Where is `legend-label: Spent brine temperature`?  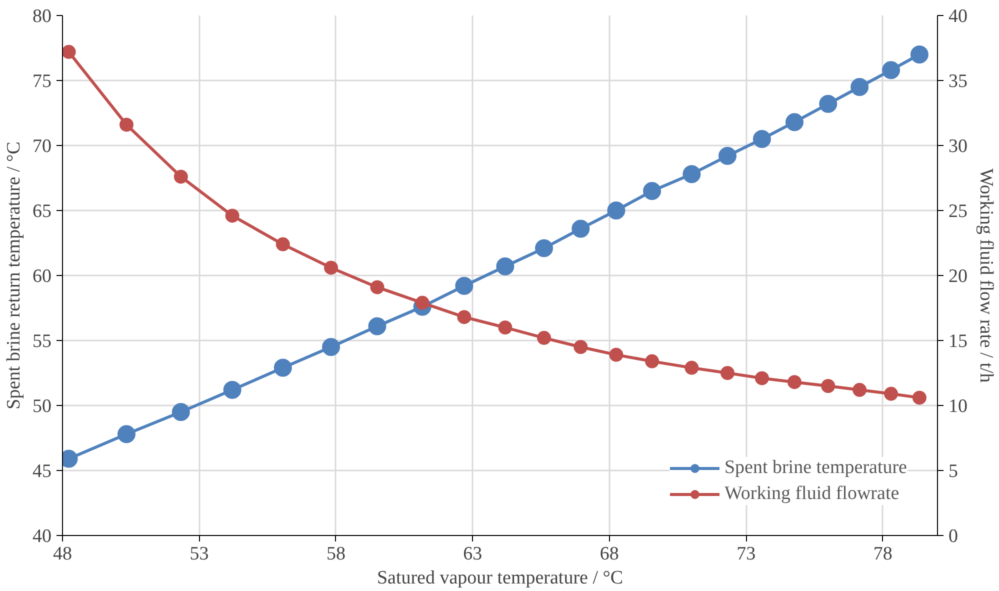
legend-label: Spent brine temperature is located at coordinates (815, 468).